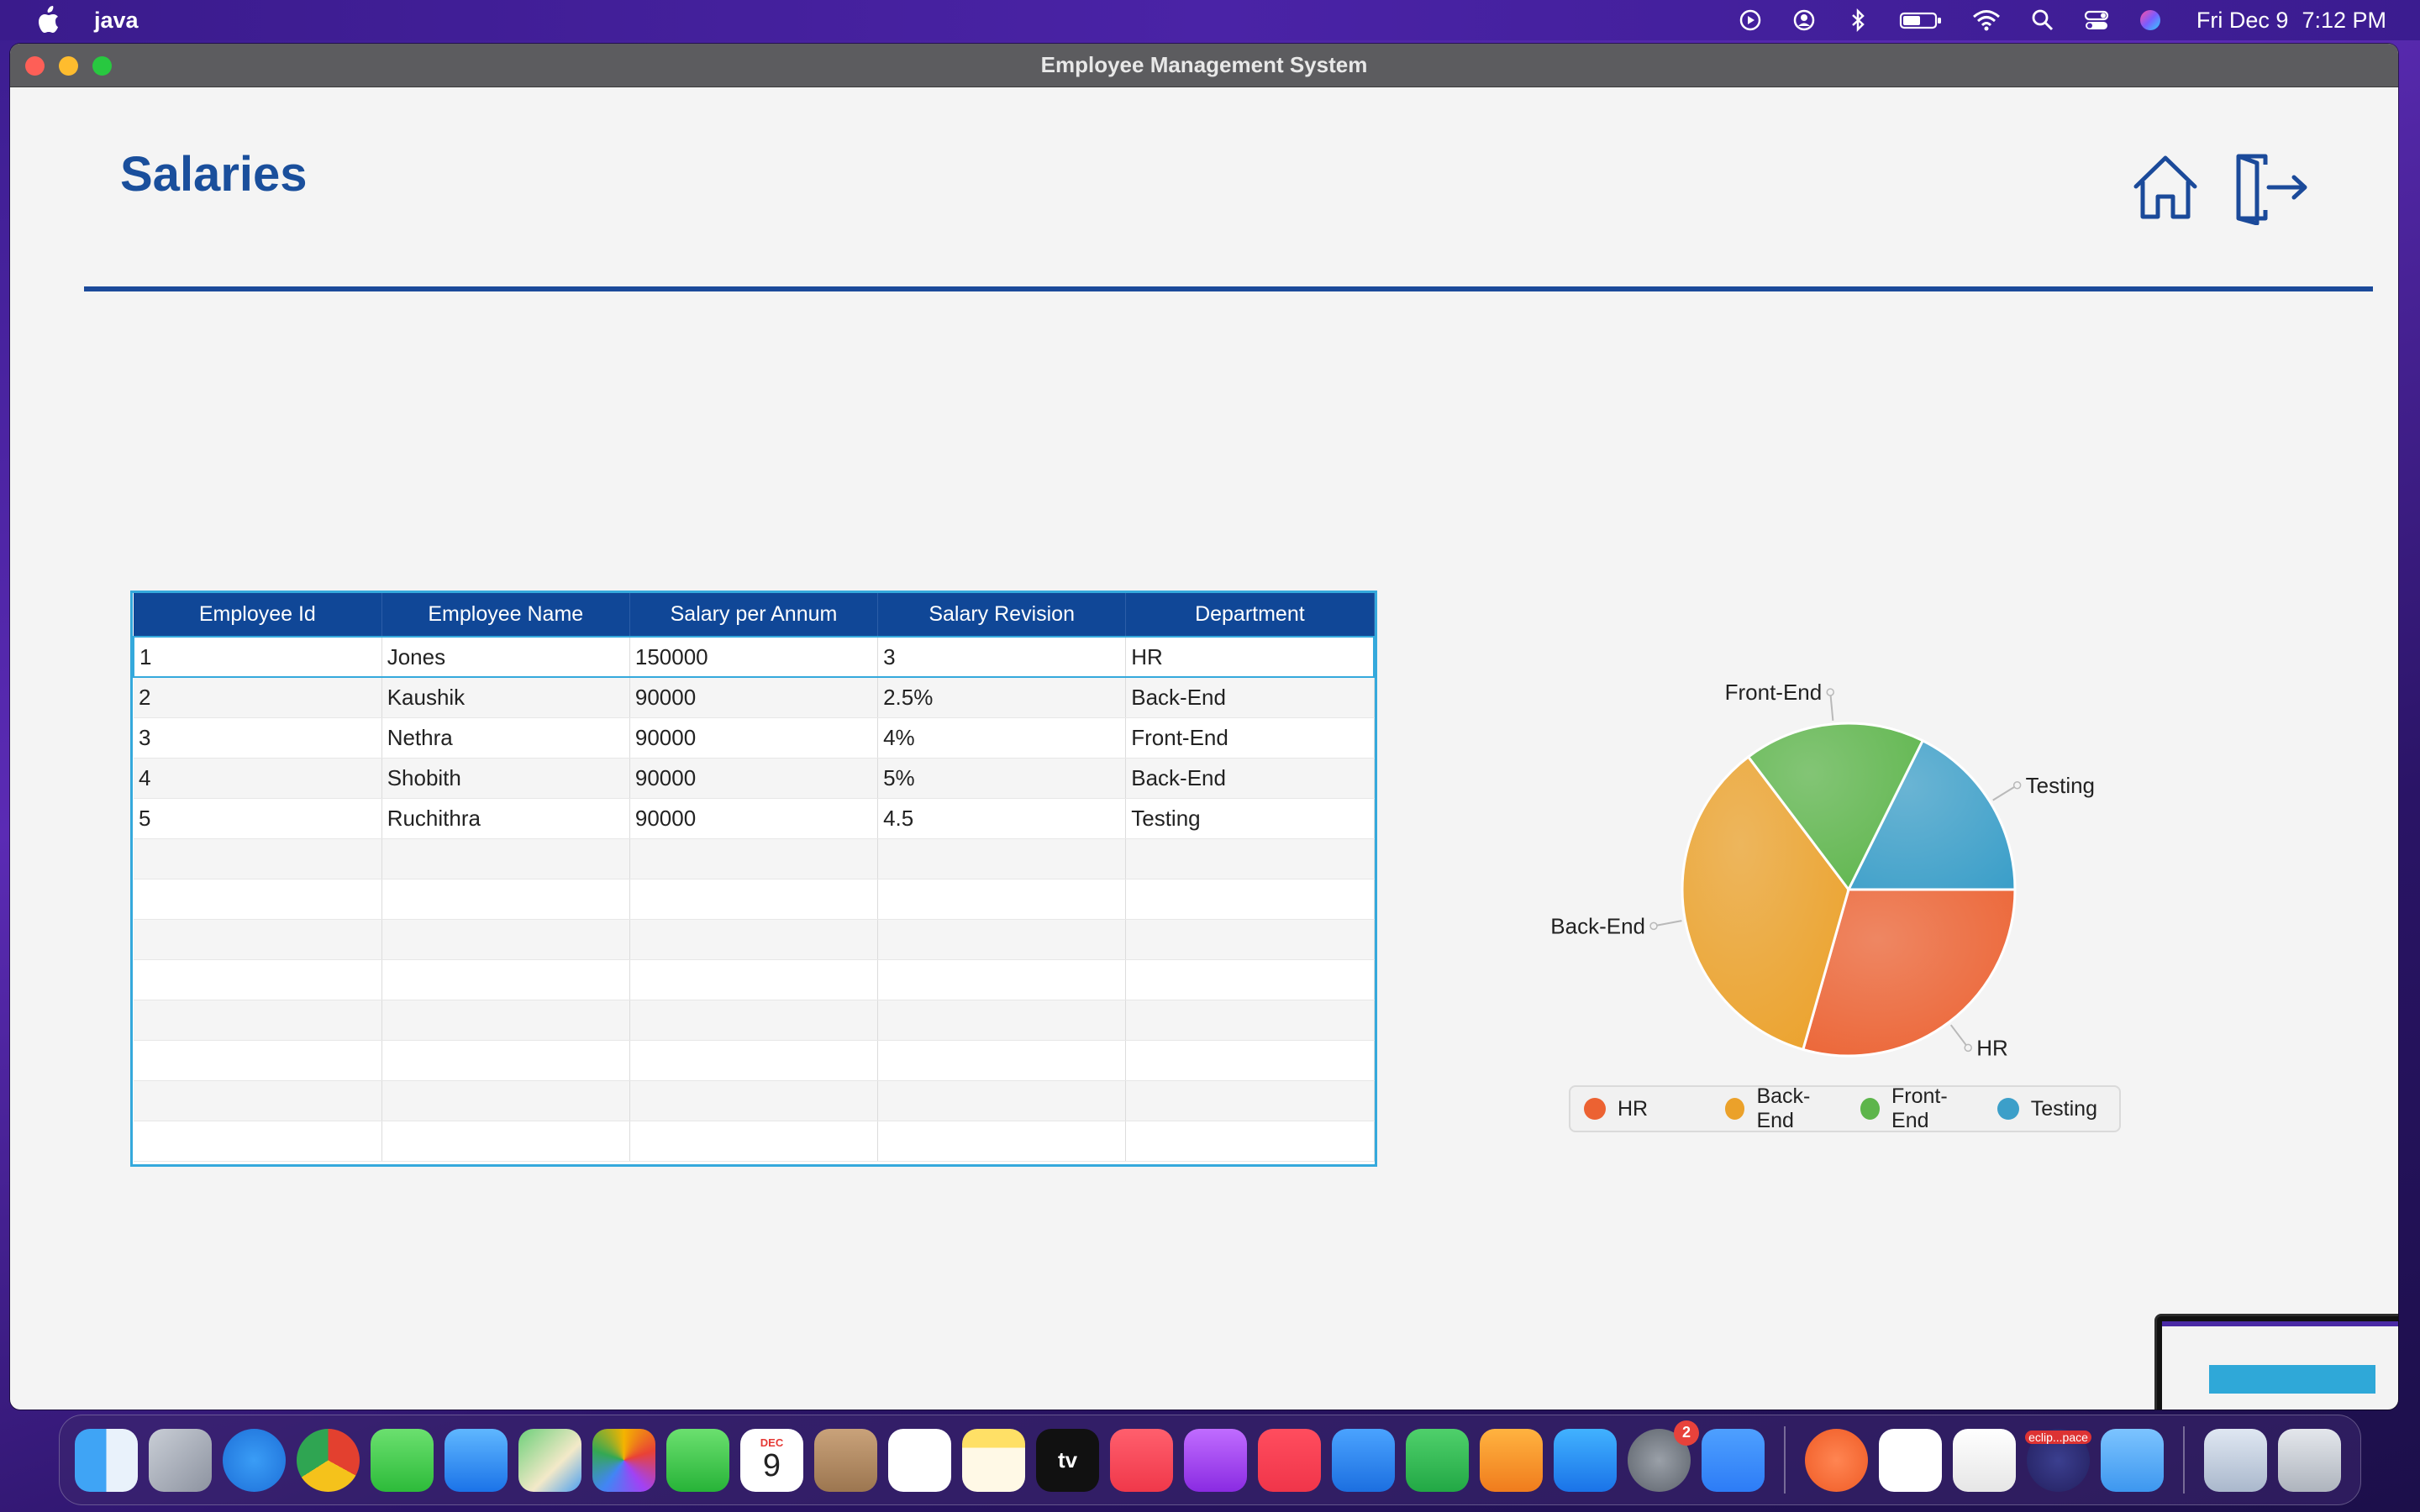 This screenshot has height=1512, width=2420. Describe the element at coordinates (1002, 738) in the screenshot. I see `cell-salary-revision: 4%` at that location.